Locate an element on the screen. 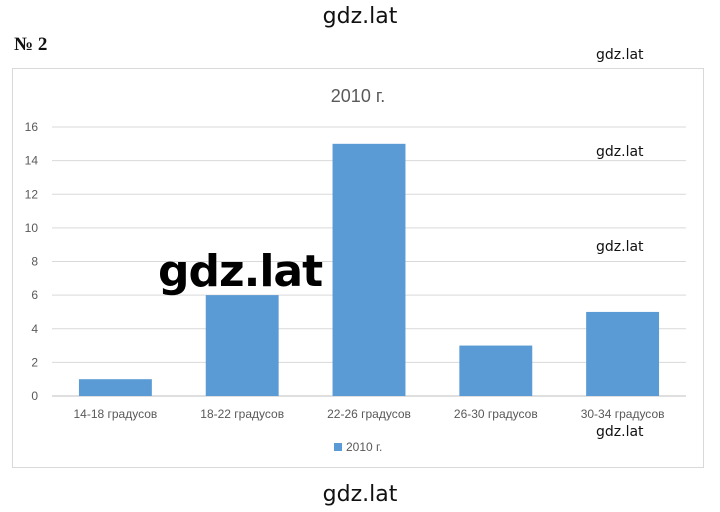 The width and height of the screenshot is (720, 512). watermark-big: gdz.lat is located at coordinates (240, 271).